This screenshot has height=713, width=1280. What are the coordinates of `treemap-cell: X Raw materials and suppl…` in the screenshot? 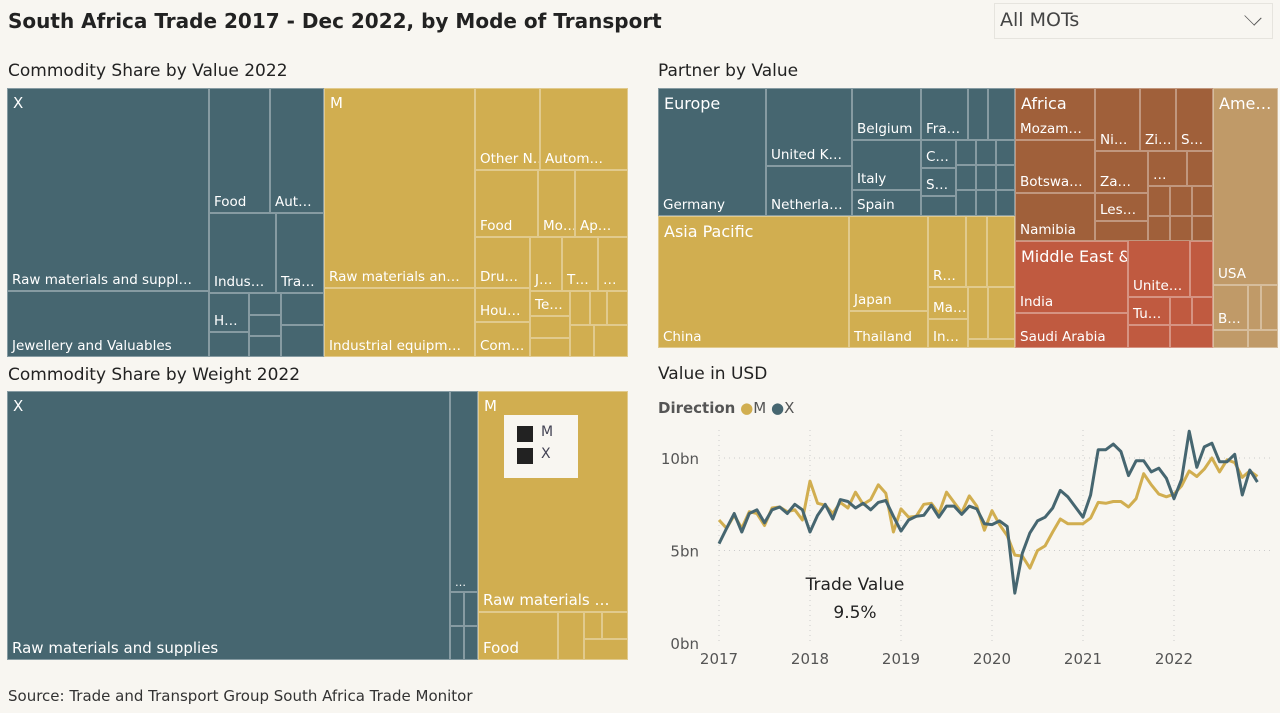 It's located at (108, 189).